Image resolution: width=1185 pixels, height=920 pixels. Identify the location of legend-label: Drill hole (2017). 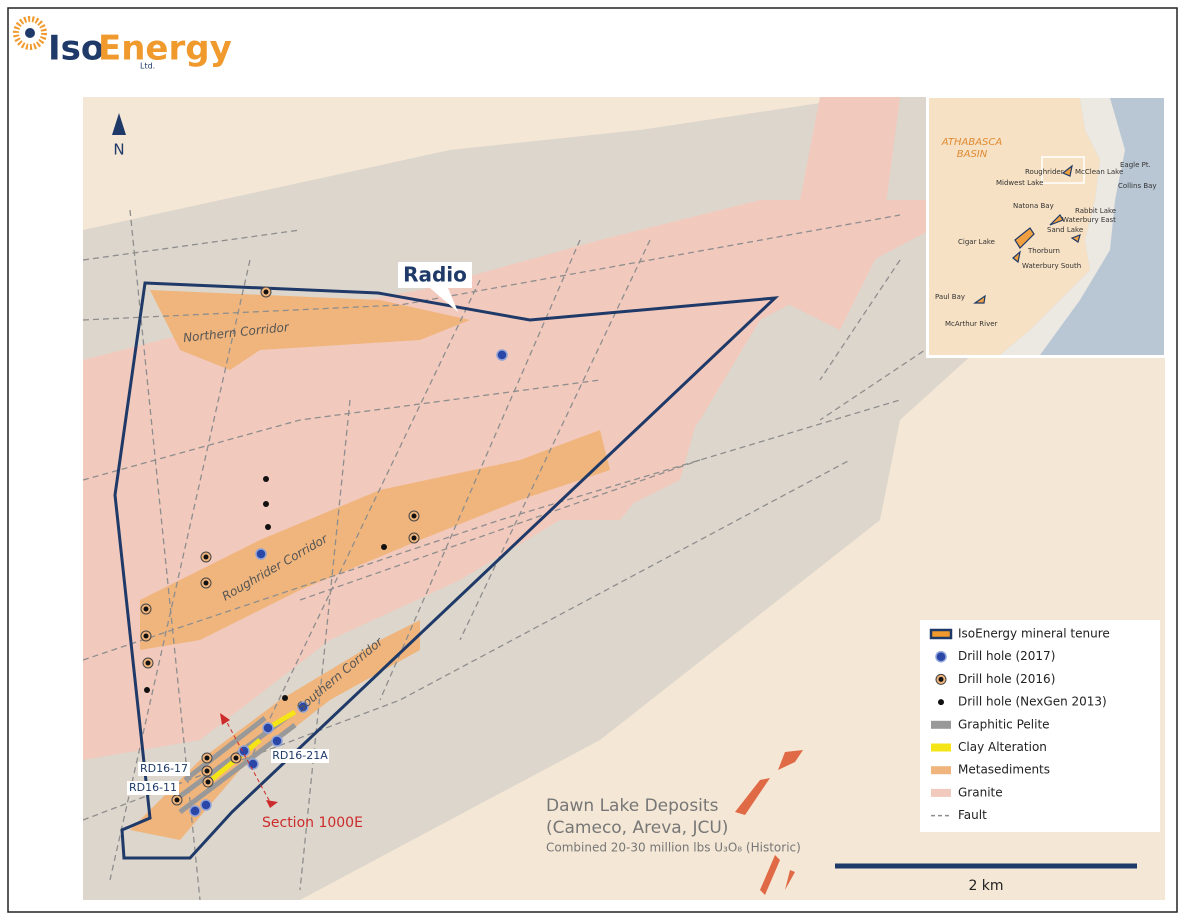
(1006, 656).